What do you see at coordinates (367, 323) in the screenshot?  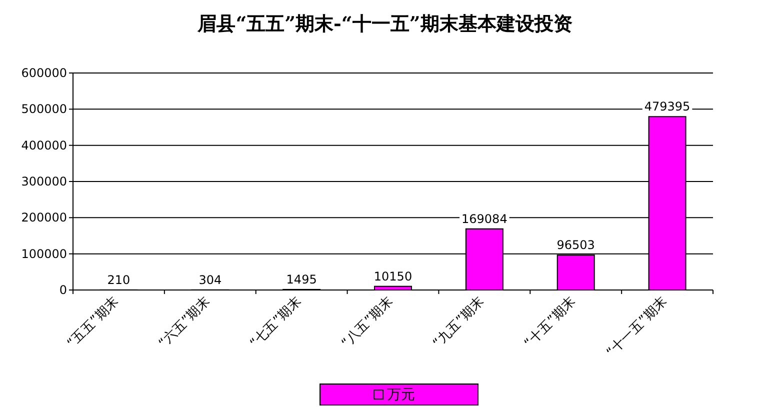 I see `x-tick-label: “八五”期末` at bounding box center [367, 323].